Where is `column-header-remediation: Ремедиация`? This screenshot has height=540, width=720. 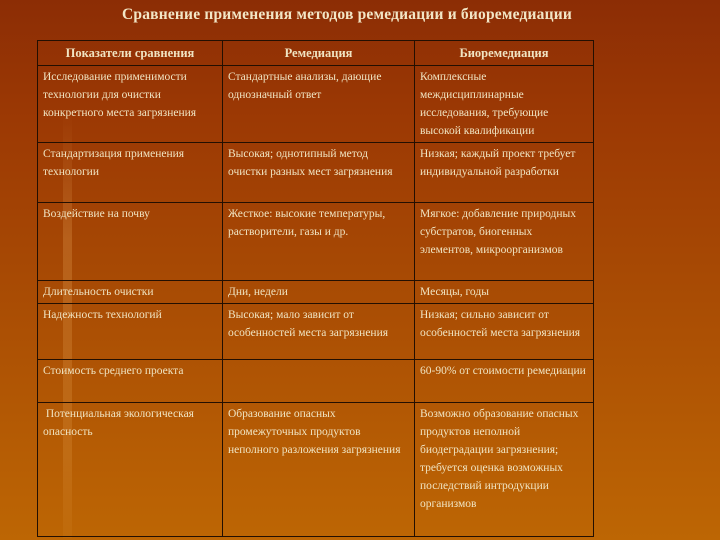 column-header-remediation: Ремедиация is located at coordinates (318, 53).